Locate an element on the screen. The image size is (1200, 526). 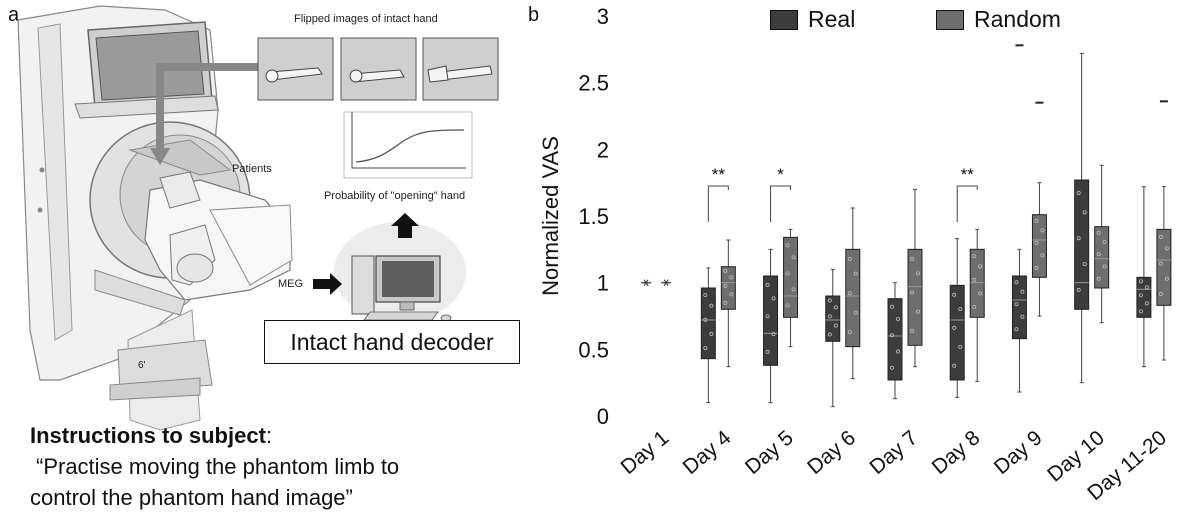
x-tick-label: Day 7 is located at coordinates (893, 452).